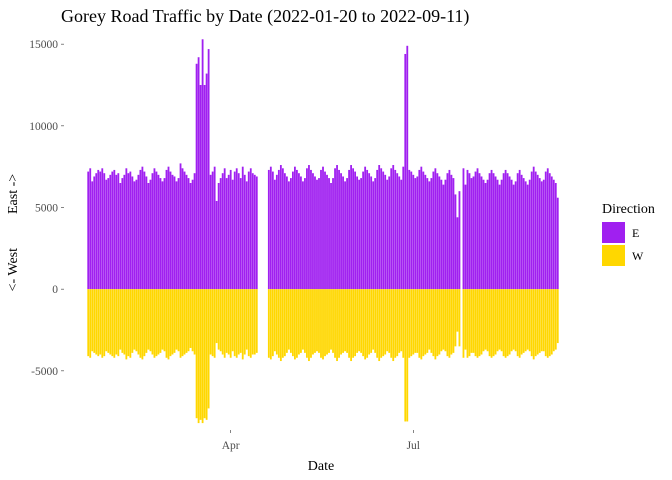  Describe the element at coordinates (13, 233) in the screenshot. I see `y-axis-label: <- West East ->` at that location.